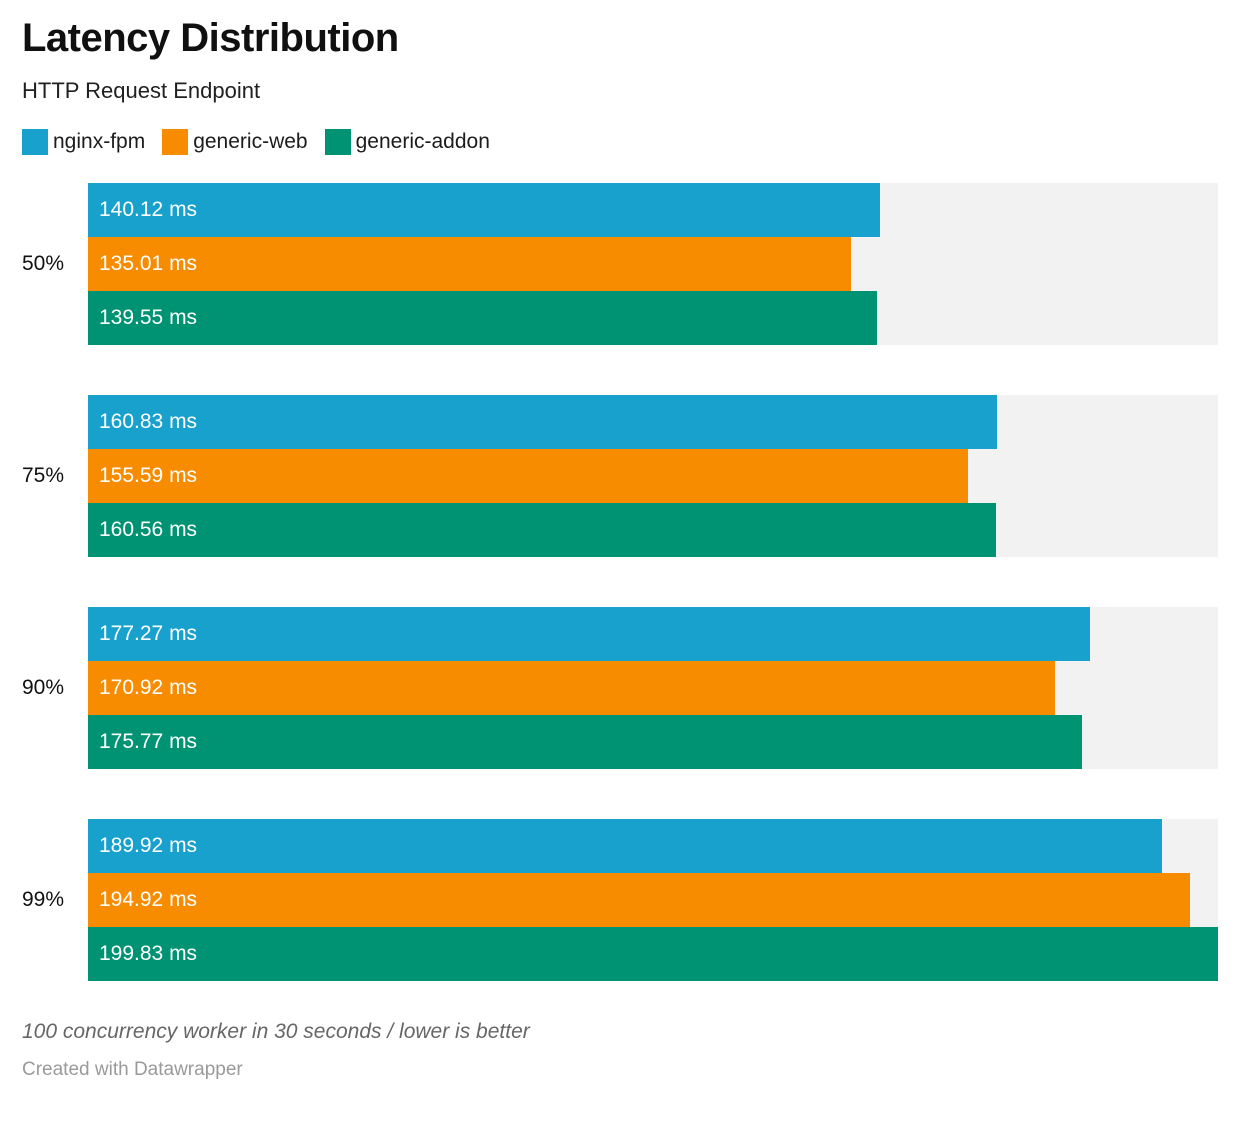  I want to click on bar-track: 189.92 ms 194.92 ms 199.83 ms, so click(653, 900).